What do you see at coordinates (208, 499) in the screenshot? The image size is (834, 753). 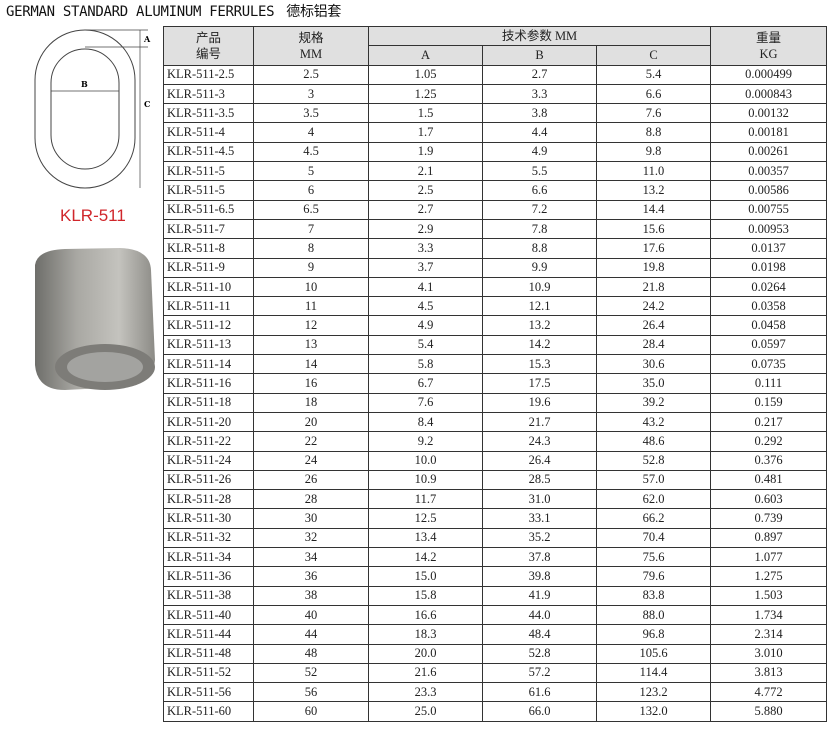 I see `cell-model: KLR-511-28` at bounding box center [208, 499].